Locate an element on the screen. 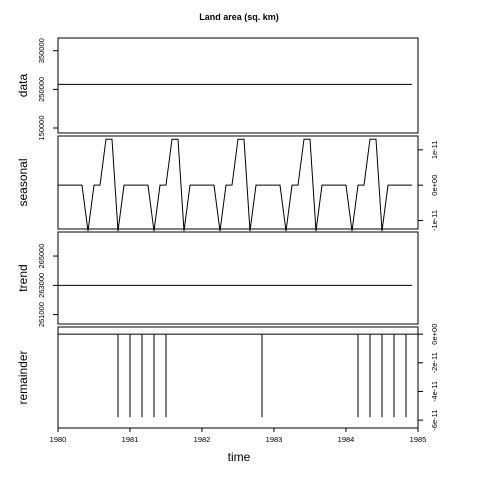 The image size is (480, 485). y-tick-label-remainder-3: 0e+00 is located at coordinates (434, 334).